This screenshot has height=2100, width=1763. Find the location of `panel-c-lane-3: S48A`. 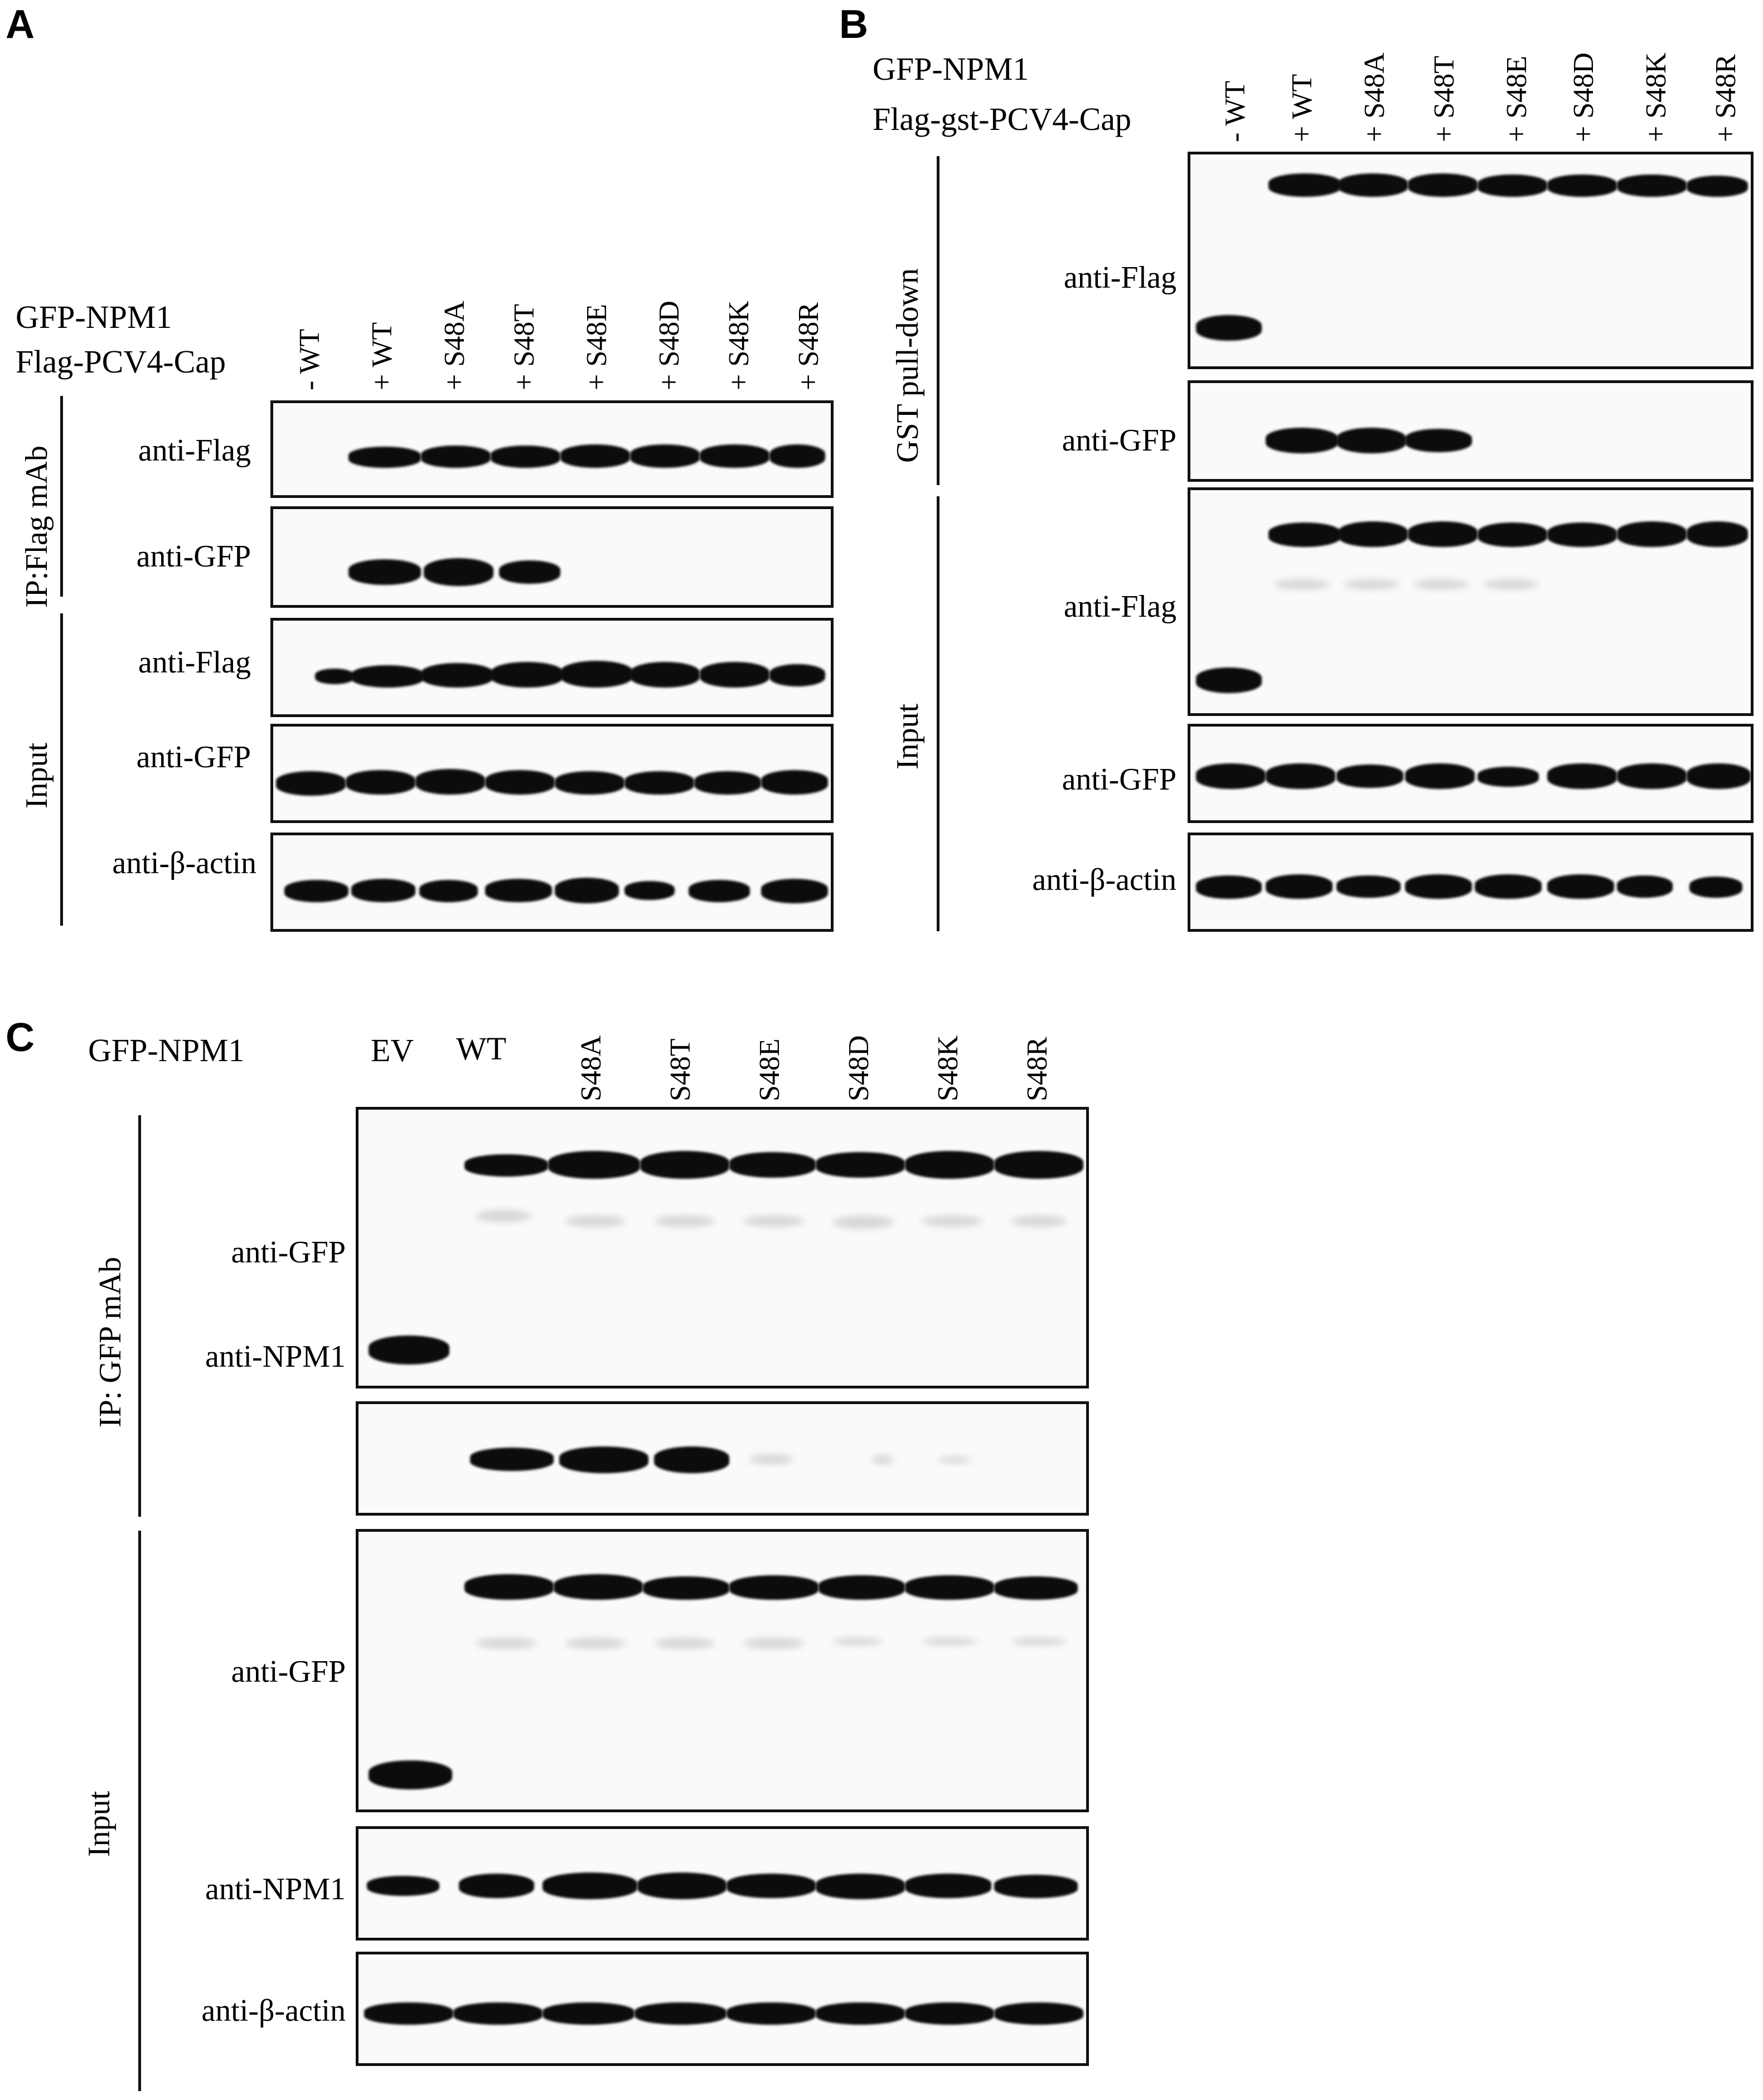

panel-c-lane-3: S48A is located at coordinates (591, 1068).